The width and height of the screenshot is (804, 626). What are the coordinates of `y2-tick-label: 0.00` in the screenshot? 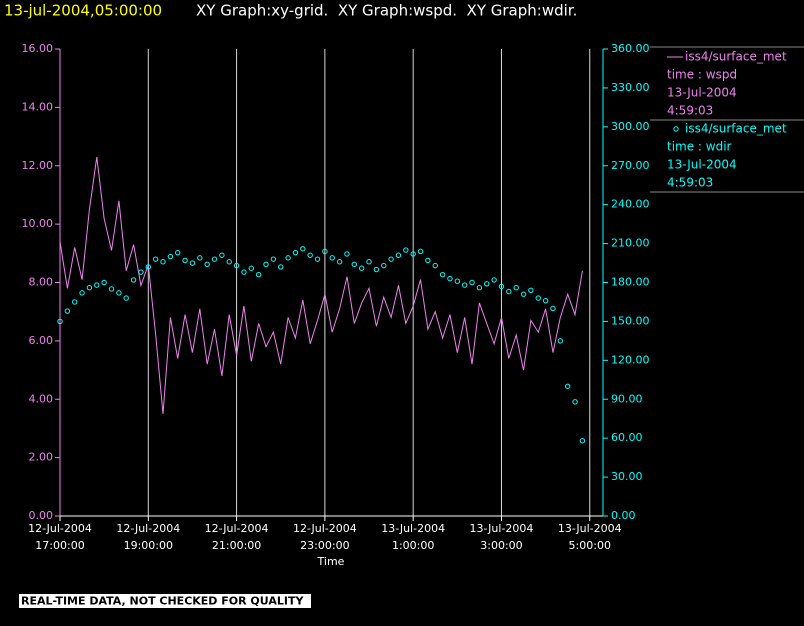 It's located at (623, 515).